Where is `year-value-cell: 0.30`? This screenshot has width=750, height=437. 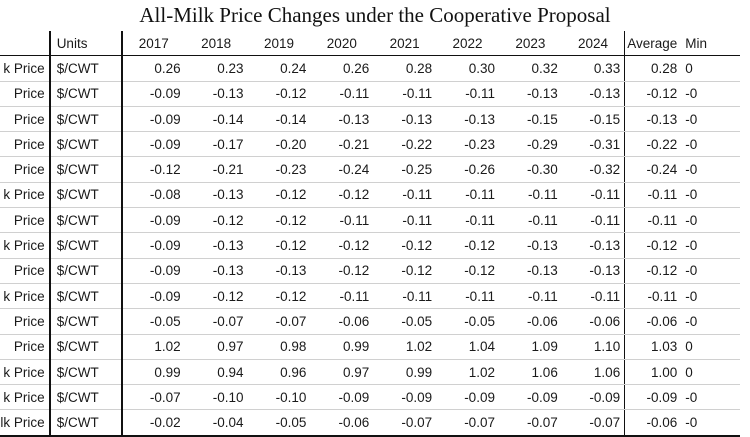 year-value-cell: 0.30 is located at coordinates (467, 68).